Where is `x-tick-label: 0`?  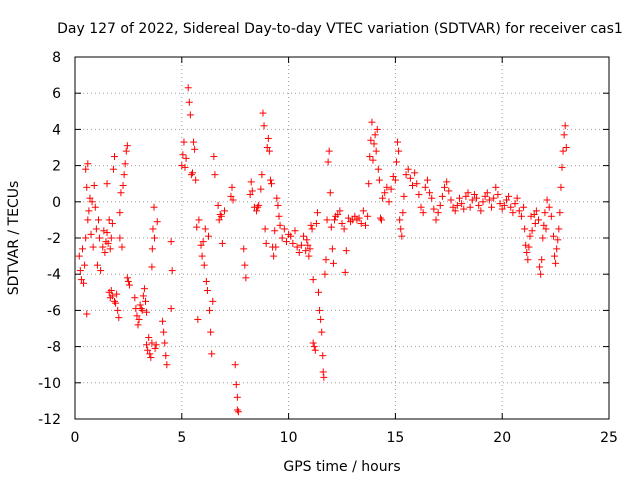 x-tick-label: 0 is located at coordinates (75, 438).